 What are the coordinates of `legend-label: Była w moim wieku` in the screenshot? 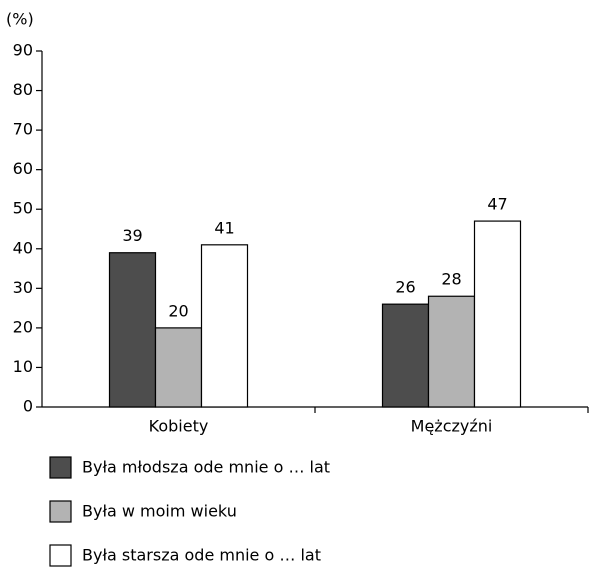 It's located at (159, 511).